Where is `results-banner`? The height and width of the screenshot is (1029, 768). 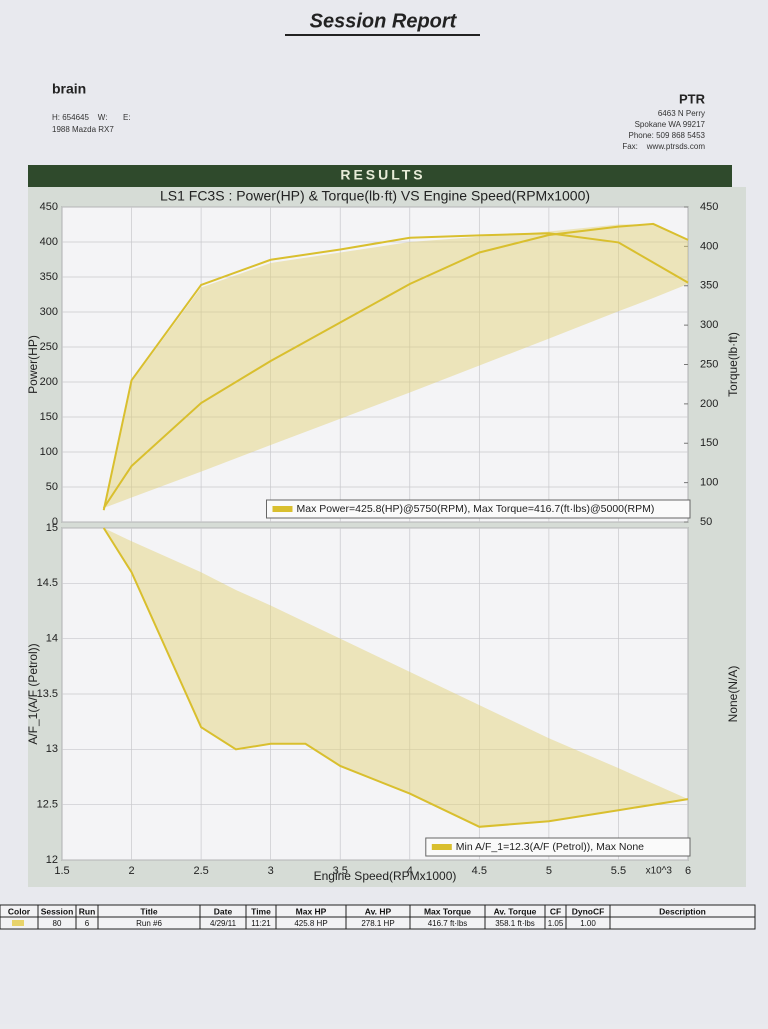
results-banner is located at coordinates (380, 176).